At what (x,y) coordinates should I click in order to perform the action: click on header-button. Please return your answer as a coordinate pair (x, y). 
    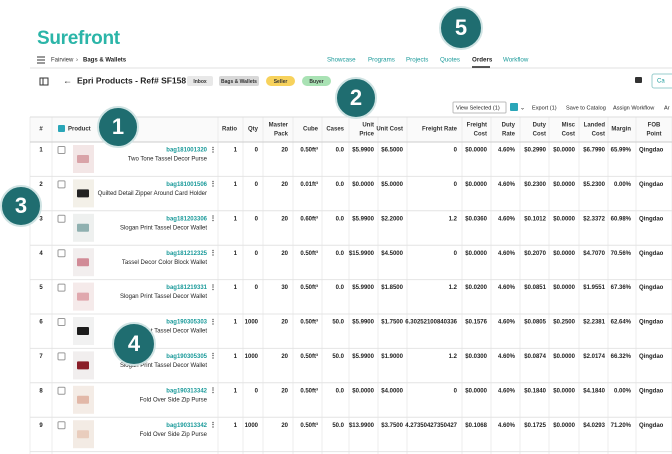
    Looking at the image, I should click on (661, 81).